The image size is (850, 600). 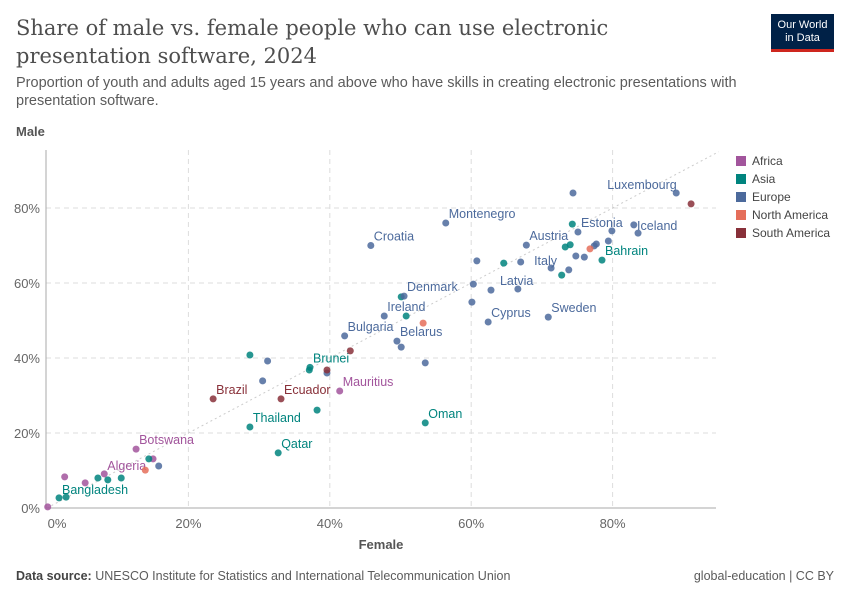 What do you see at coordinates (331, 358) in the screenshot?
I see `point-label: Brunei` at bounding box center [331, 358].